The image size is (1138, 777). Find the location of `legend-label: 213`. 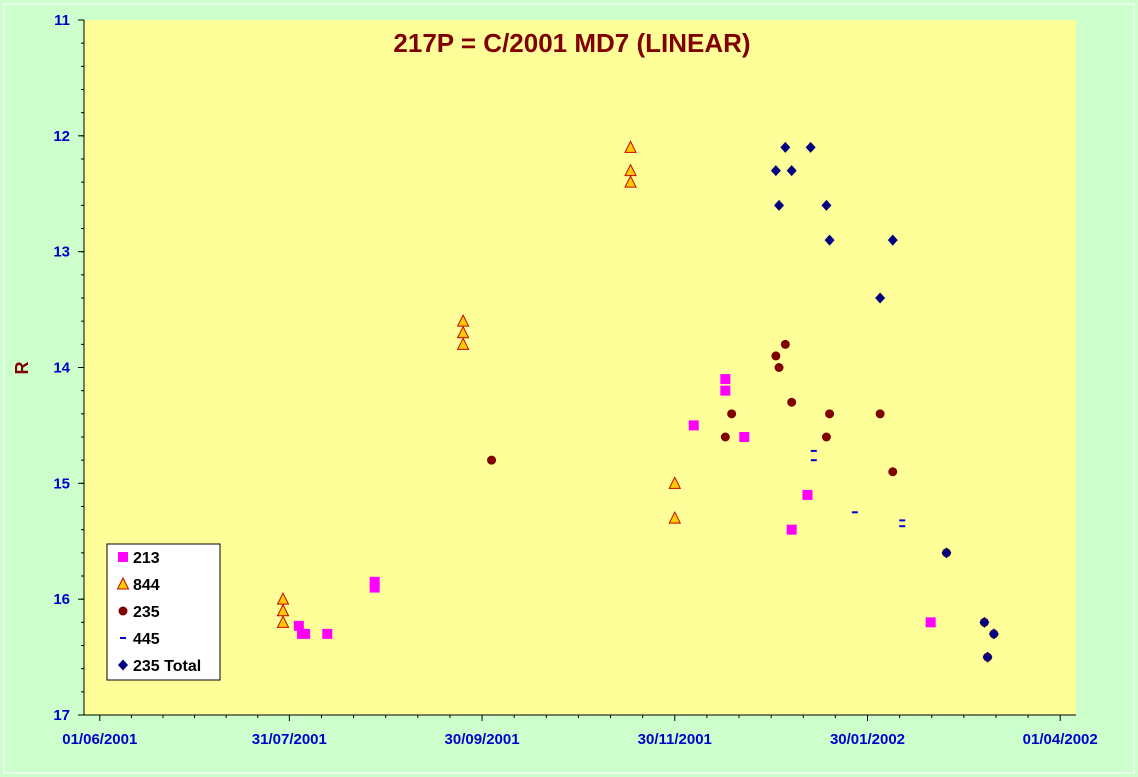

legend-label: 213 is located at coordinates (146, 558).